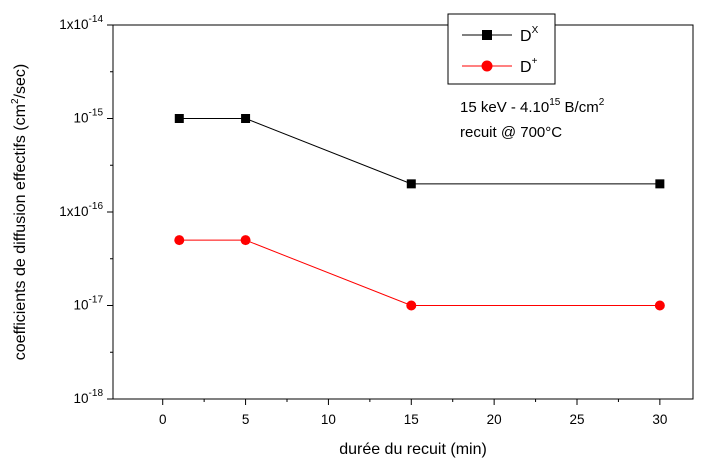  I want to click on y-tick-label: 1x10⁻¹⁶, so click(81, 210).